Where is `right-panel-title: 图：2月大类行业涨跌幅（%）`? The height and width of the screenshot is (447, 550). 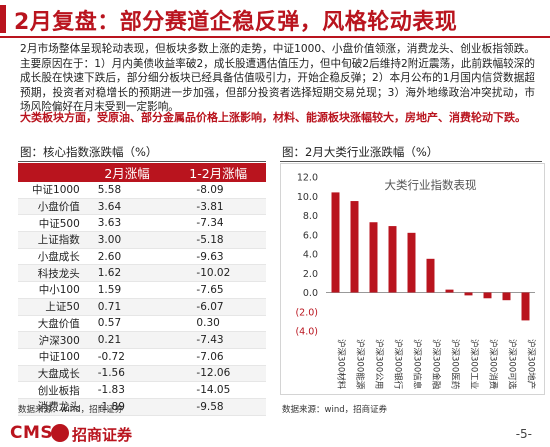 right-panel-title: 图：2月大类行业涨跌幅（%） is located at coordinates (360, 152).